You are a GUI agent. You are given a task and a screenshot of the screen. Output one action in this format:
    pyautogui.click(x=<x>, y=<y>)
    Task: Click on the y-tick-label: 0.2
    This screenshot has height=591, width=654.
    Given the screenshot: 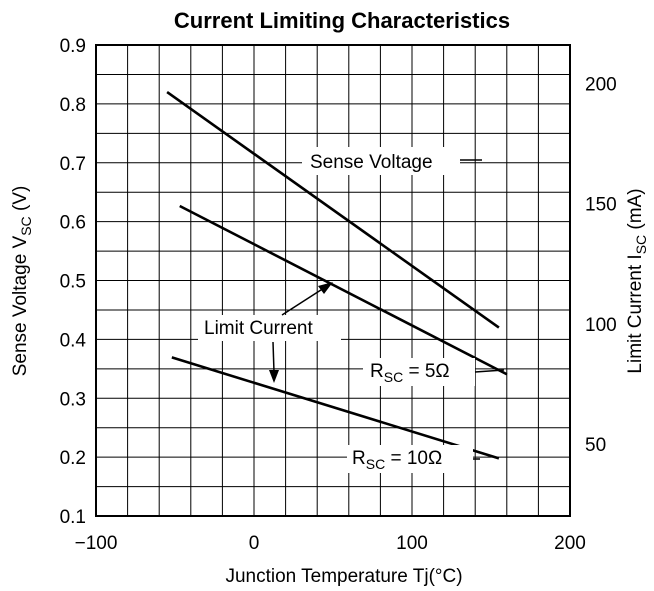 What is the action you would take?
    pyautogui.click(x=73, y=458)
    